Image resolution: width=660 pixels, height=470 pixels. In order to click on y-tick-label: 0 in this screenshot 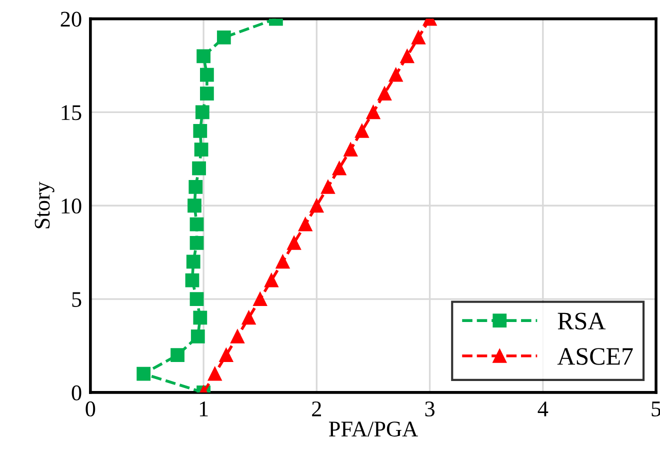, I will do `click(77, 392)`.